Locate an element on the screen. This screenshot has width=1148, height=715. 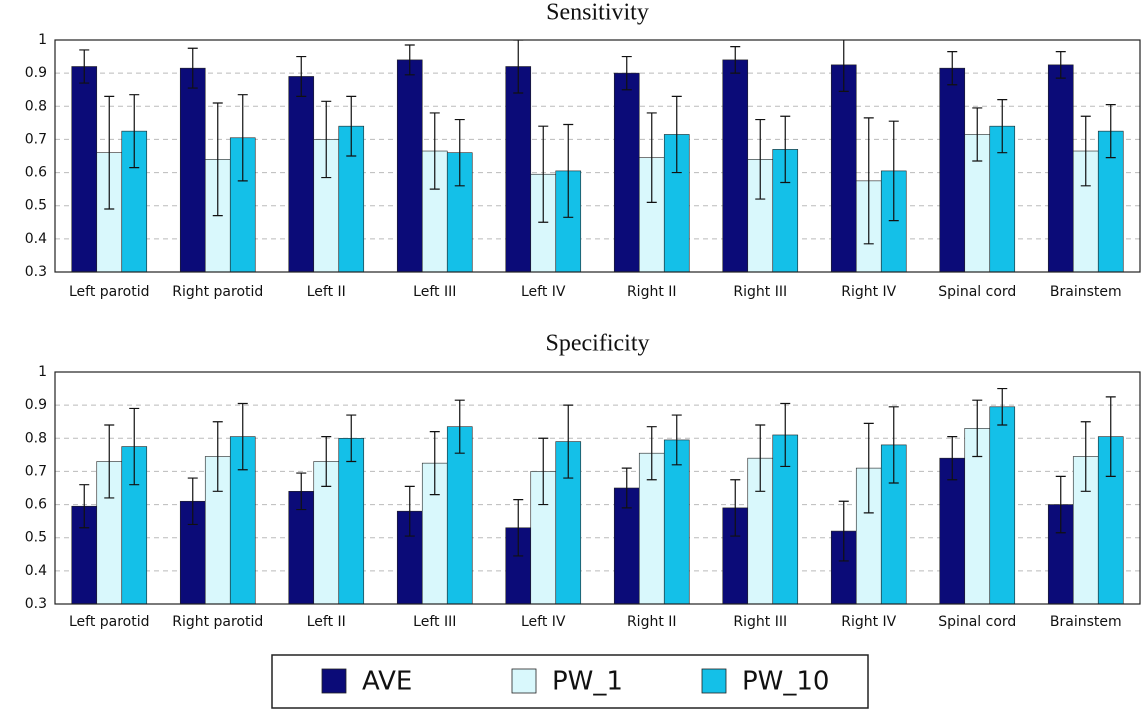
x-tick-label: Spinal cord is located at coordinates (977, 292).